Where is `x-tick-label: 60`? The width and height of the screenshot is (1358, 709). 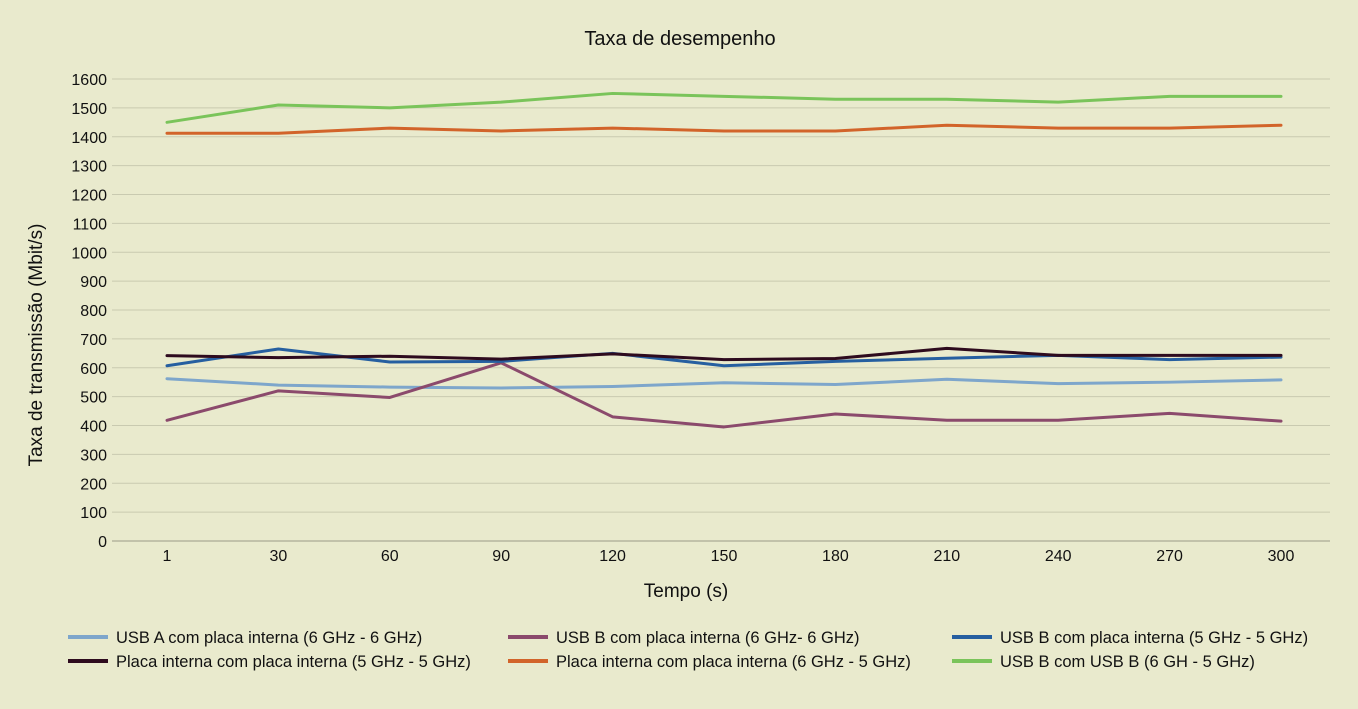 x-tick-label: 60 is located at coordinates (390, 556).